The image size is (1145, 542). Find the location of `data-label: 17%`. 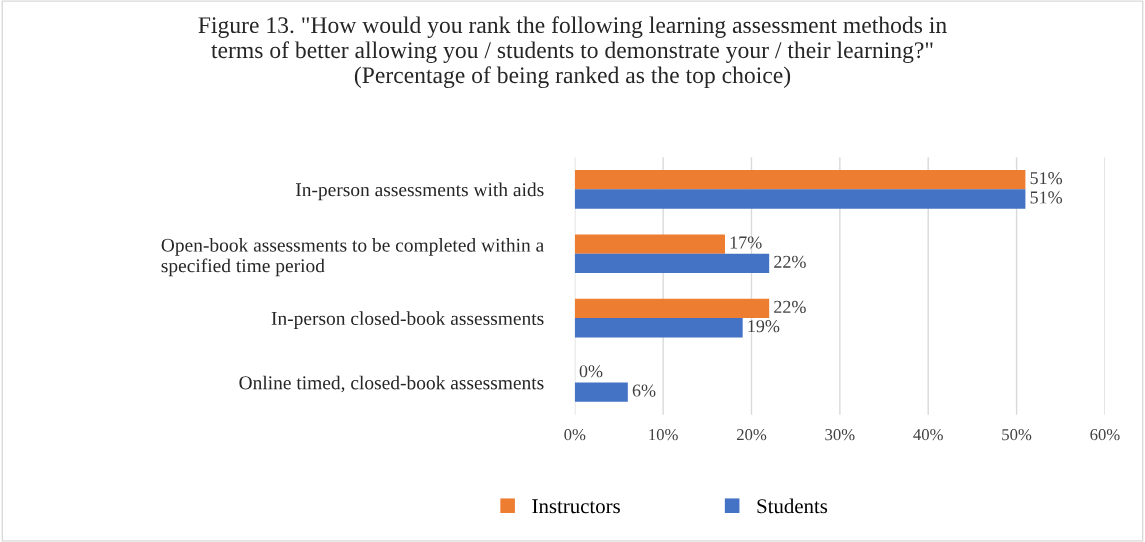

data-label: 17% is located at coordinates (746, 242).